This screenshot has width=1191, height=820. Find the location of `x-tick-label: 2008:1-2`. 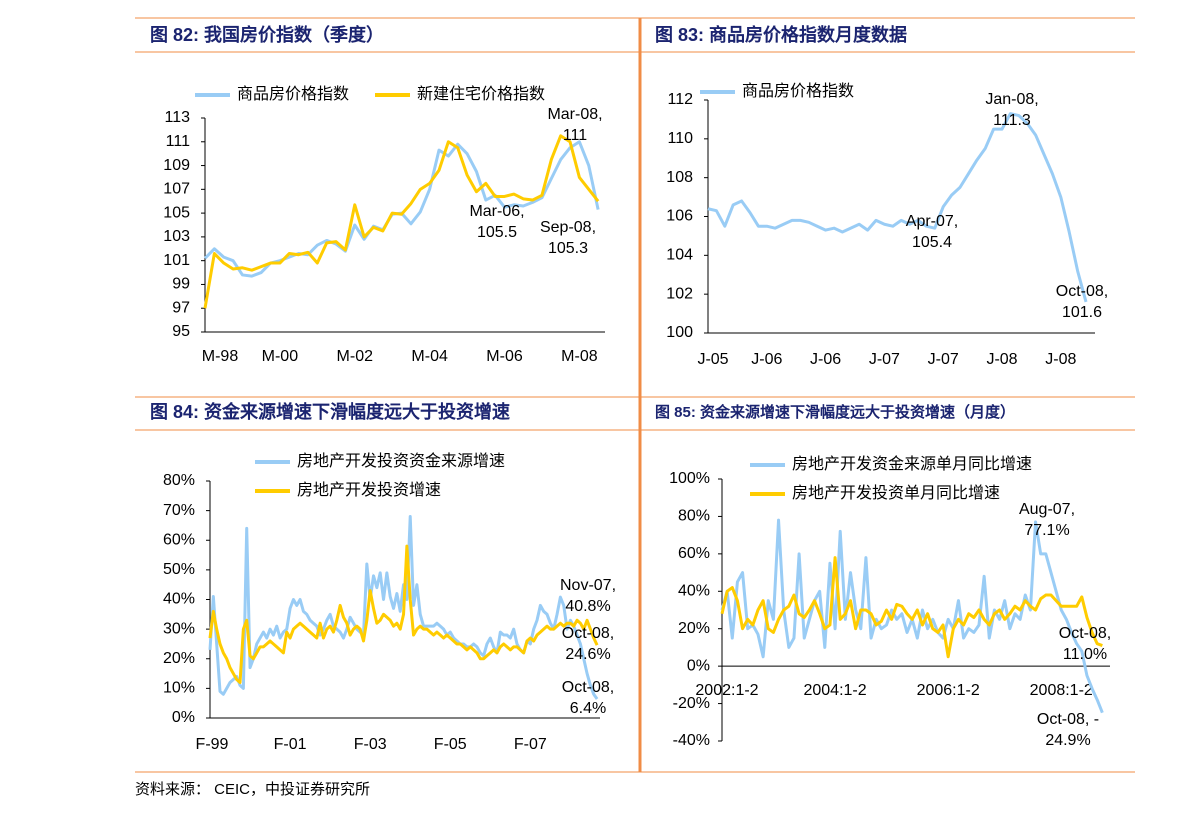

x-tick-label: 2008:1-2 is located at coordinates (1061, 690).